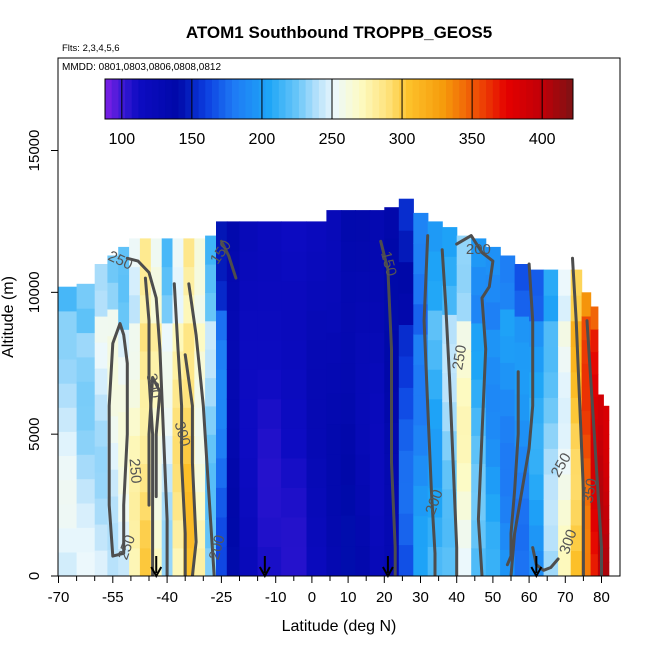 The image size is (650, 650). What do you see at coordinates (8, 317) in the screenshot?
I see `y-axis-label: Altitude (m)` at bounding box center [8, 317].